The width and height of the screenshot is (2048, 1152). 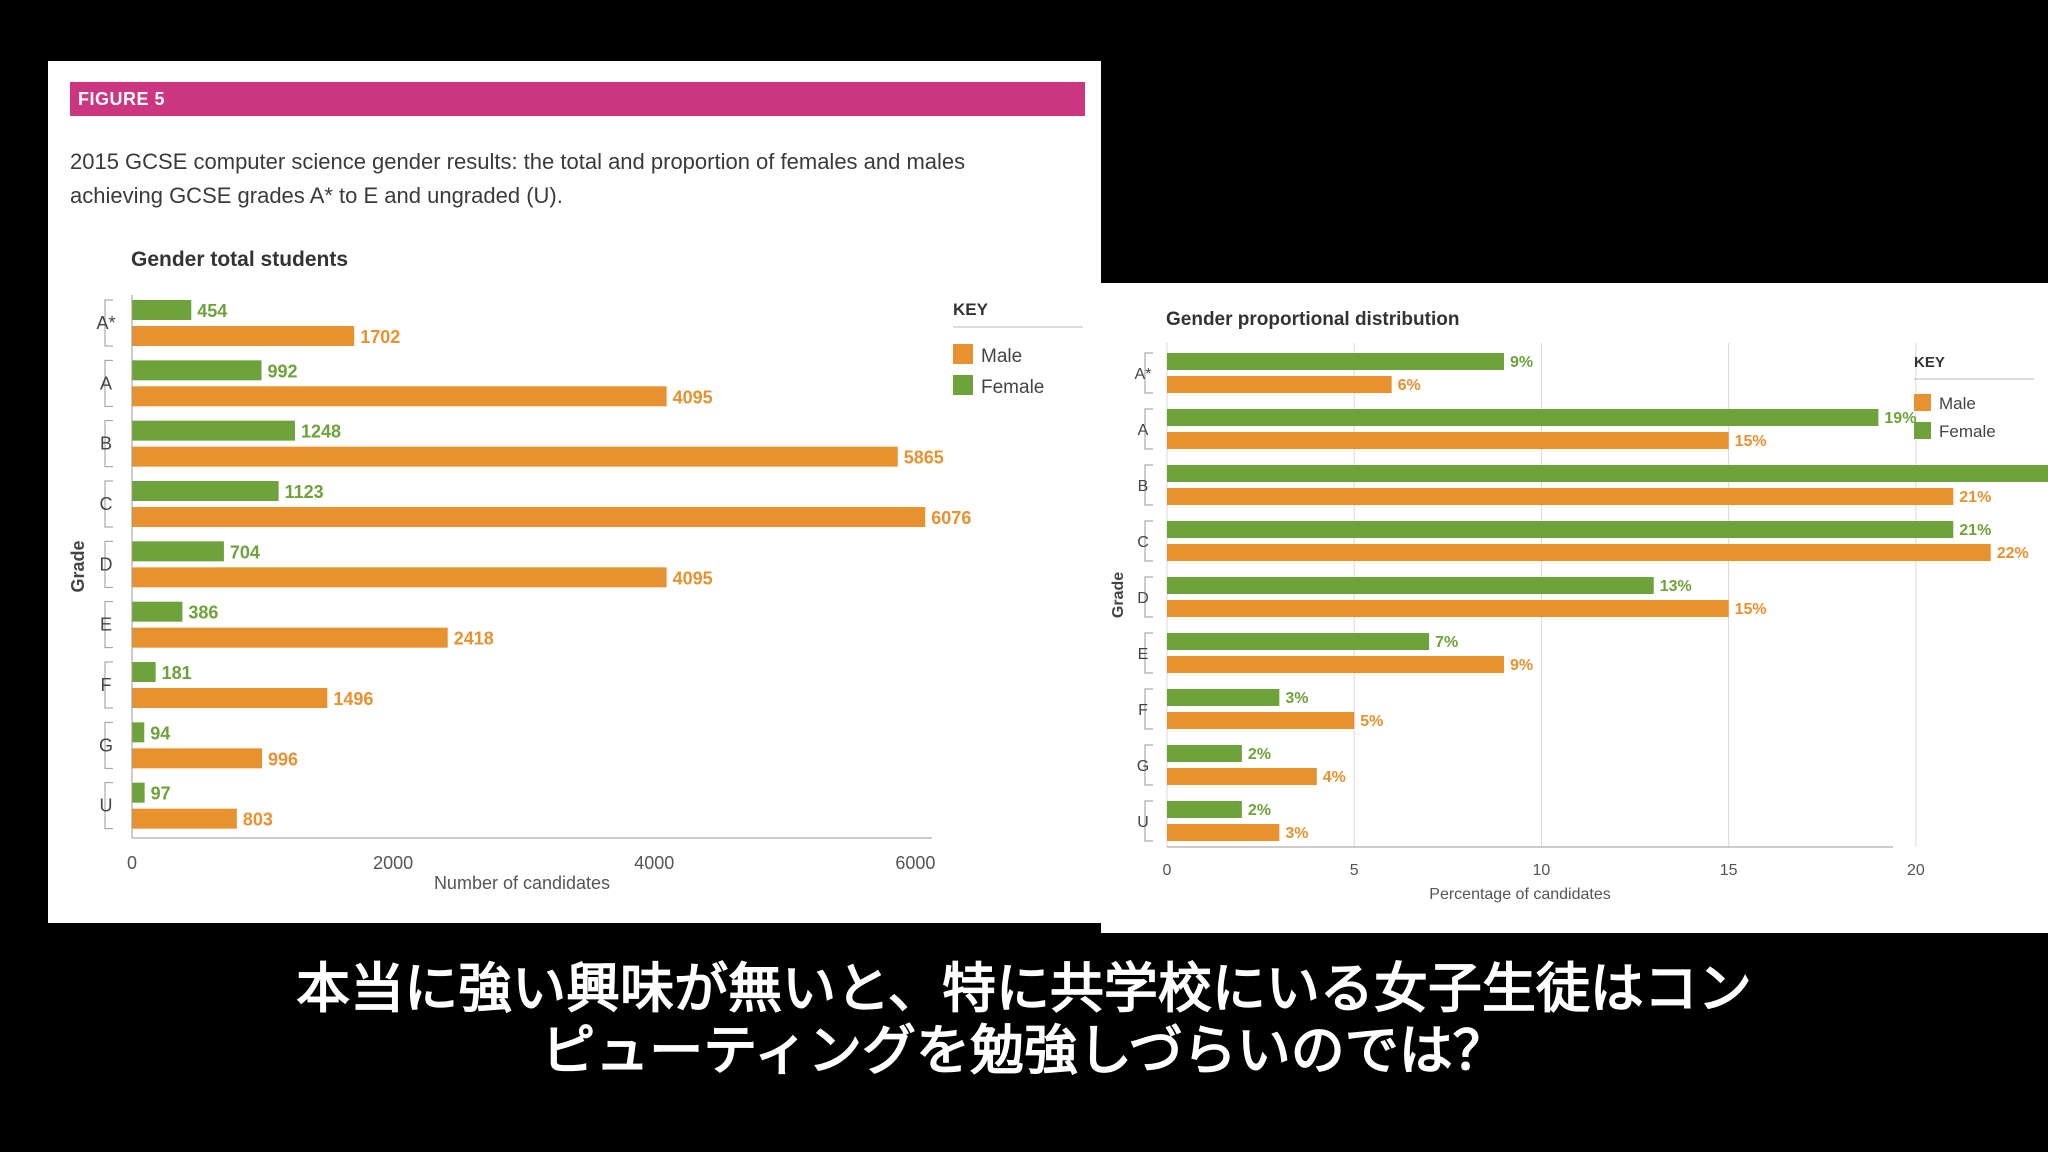 What do you see at coordinates (78, 566) in the screenshot?
I see `y-axis-label: Grade` at bounding box center [78, 566].